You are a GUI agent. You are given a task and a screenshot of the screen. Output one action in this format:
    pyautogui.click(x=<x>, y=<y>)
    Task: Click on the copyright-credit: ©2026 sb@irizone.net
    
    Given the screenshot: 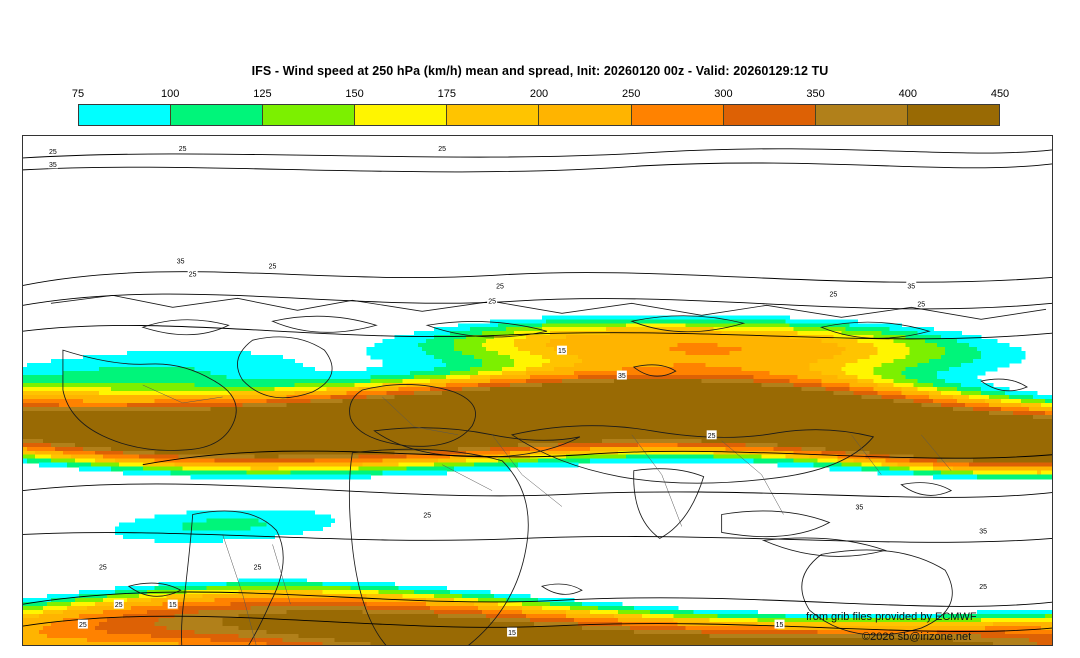 What is the action you would take?
    pyautogui.click(x=917, y=637)
    